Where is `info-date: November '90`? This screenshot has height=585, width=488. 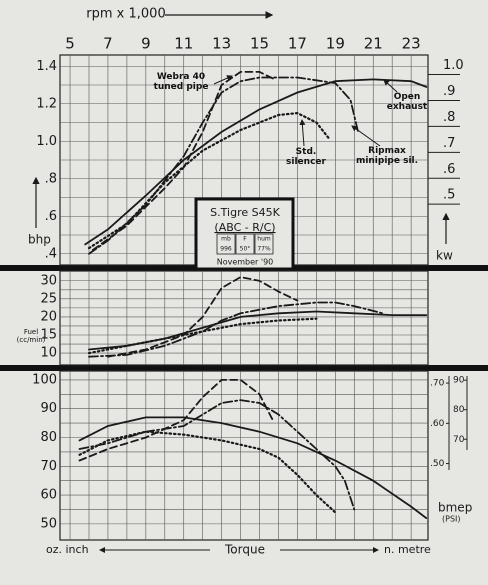
info-date: November '90 is located at coordinates (245, 262).